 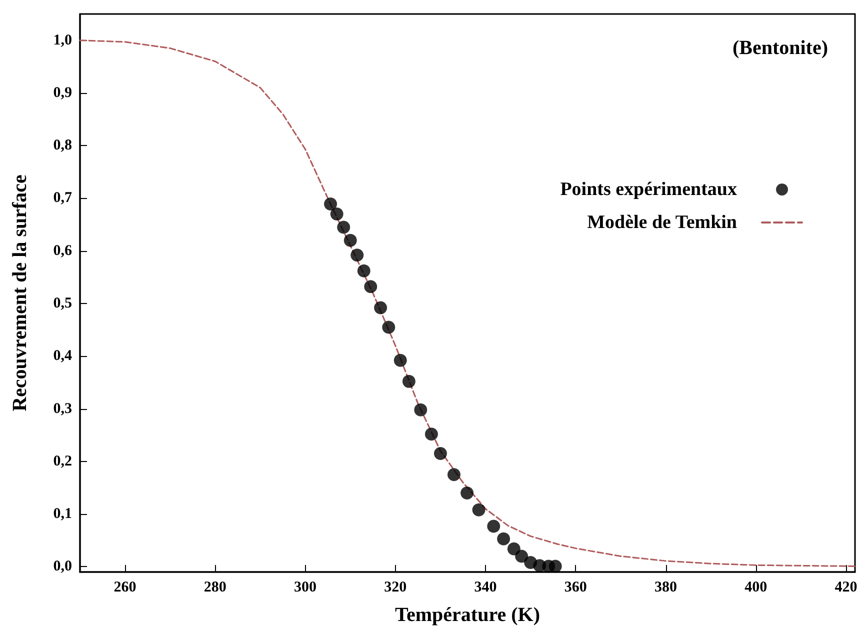 What do you see at coordinates (62, 461) in the screenshot?
I see `y-tick-label: 0,2` at bounding box center [62, 461].